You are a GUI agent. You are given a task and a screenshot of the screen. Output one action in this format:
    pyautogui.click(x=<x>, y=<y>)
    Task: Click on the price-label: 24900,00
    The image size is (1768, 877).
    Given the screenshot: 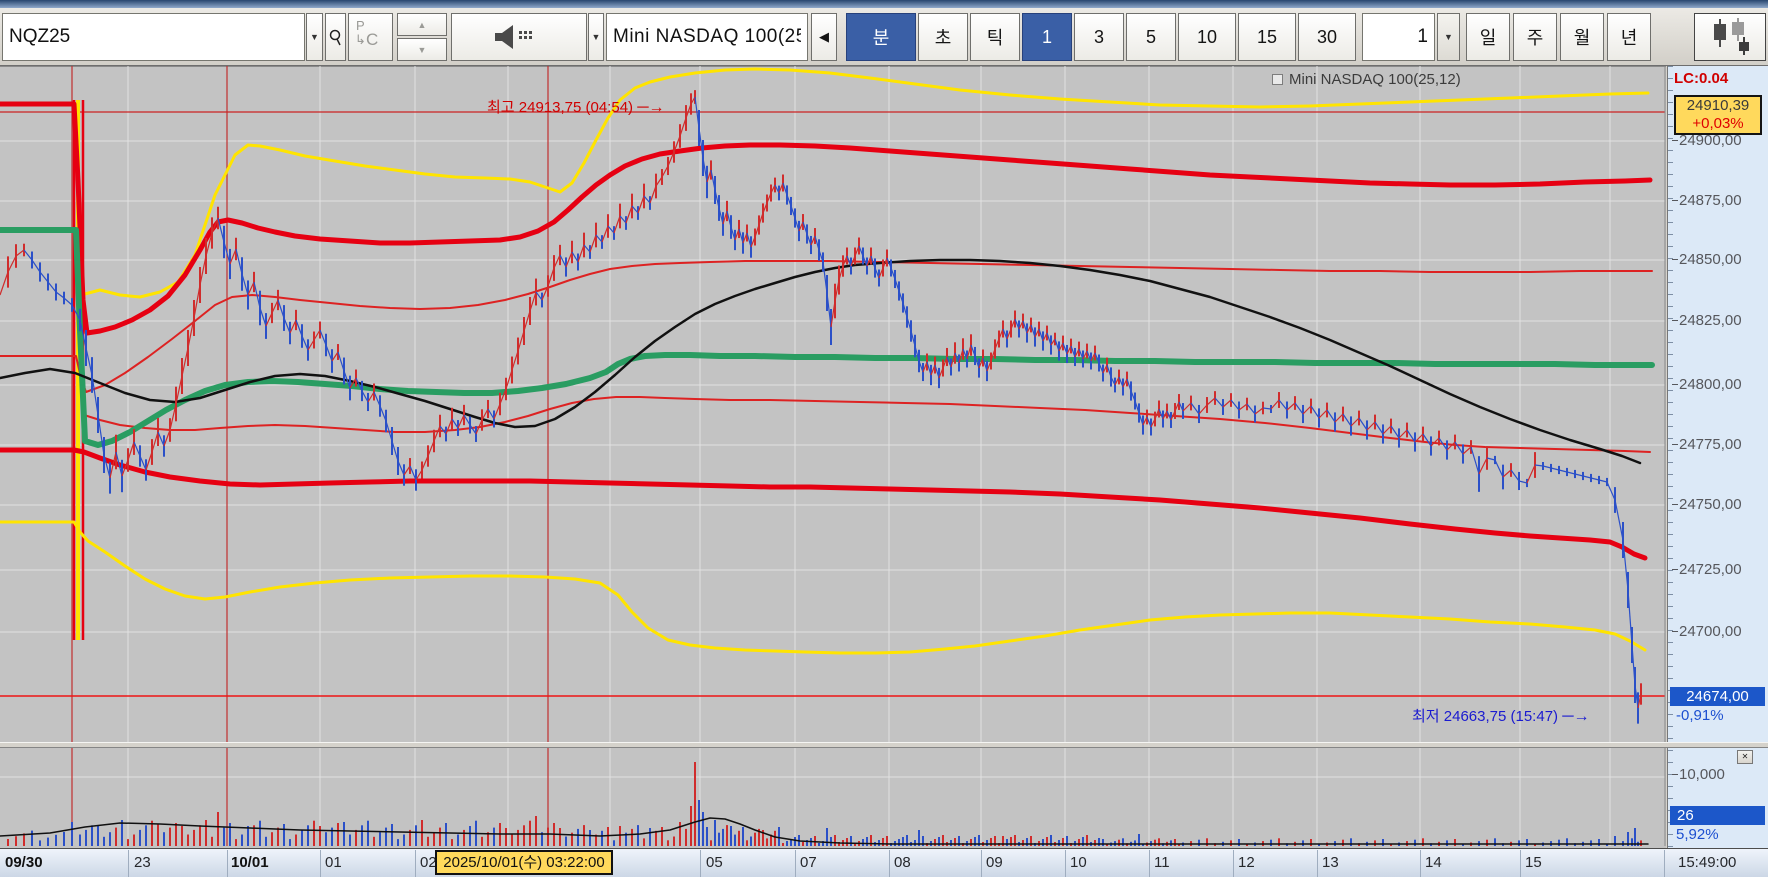 What is the action you would take?
    pyautogui.click(x=1707, y=140)
    